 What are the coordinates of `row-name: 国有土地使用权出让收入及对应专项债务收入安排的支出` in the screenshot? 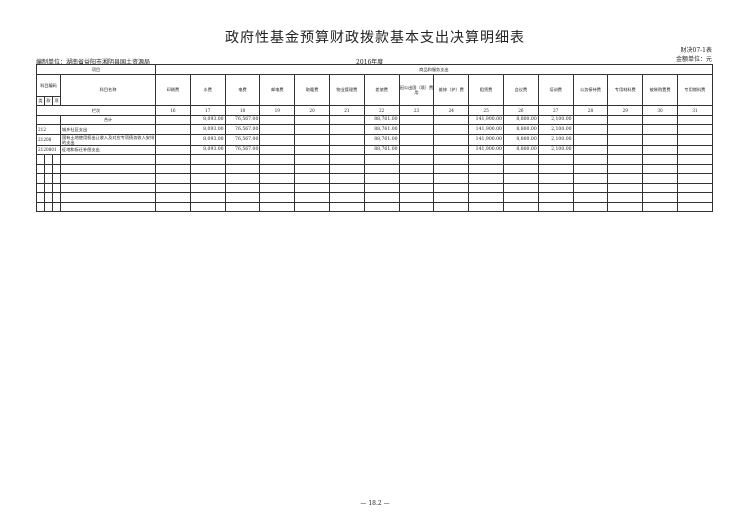 It's located at (108, 139).